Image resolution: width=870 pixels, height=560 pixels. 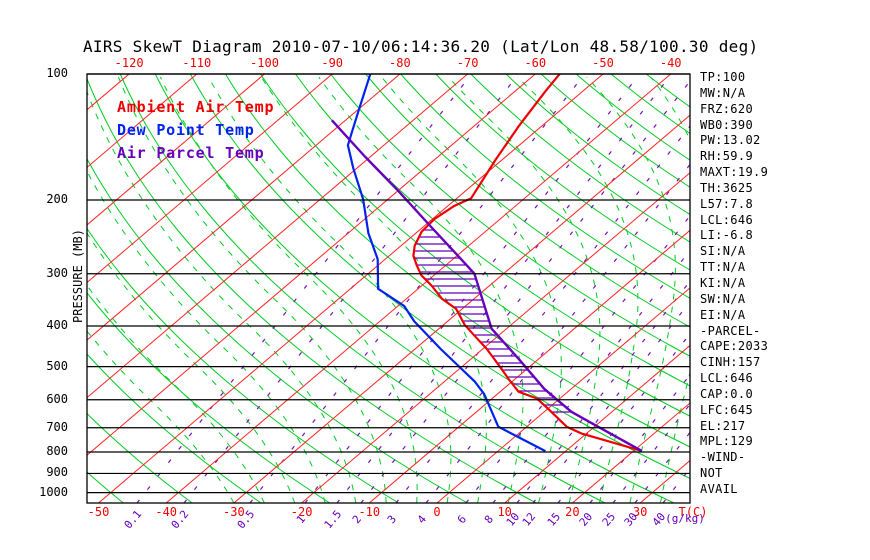 I want to click on stats-line: L57:7.8, so click(x=727, y=203).